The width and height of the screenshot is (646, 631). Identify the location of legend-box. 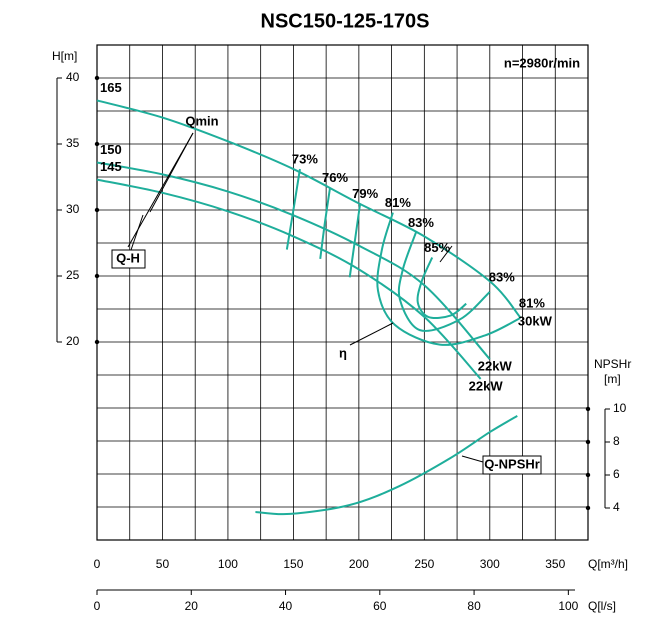
(512, 465).